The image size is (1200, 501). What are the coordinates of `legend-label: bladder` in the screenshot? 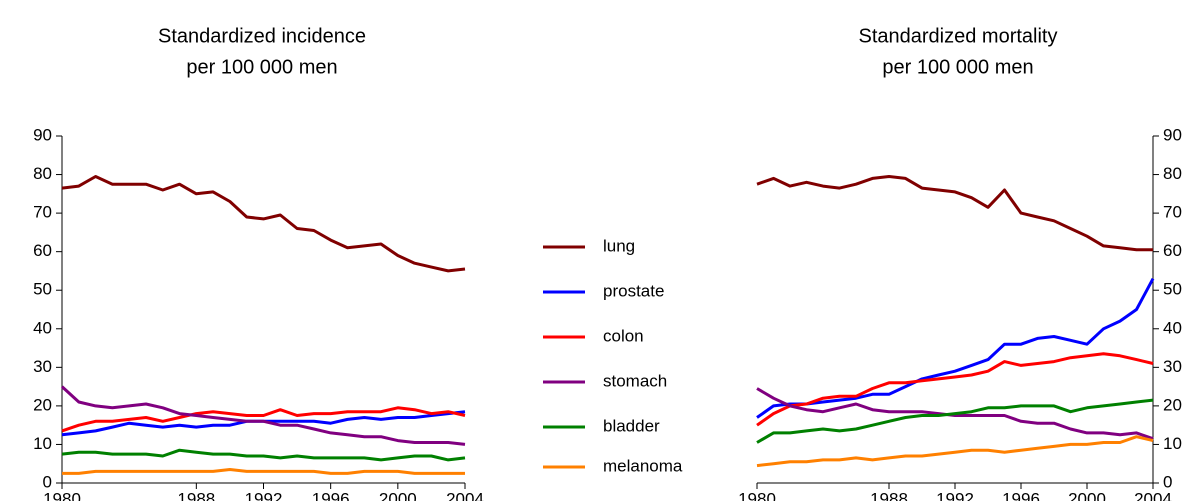 It's located at (631, 425).